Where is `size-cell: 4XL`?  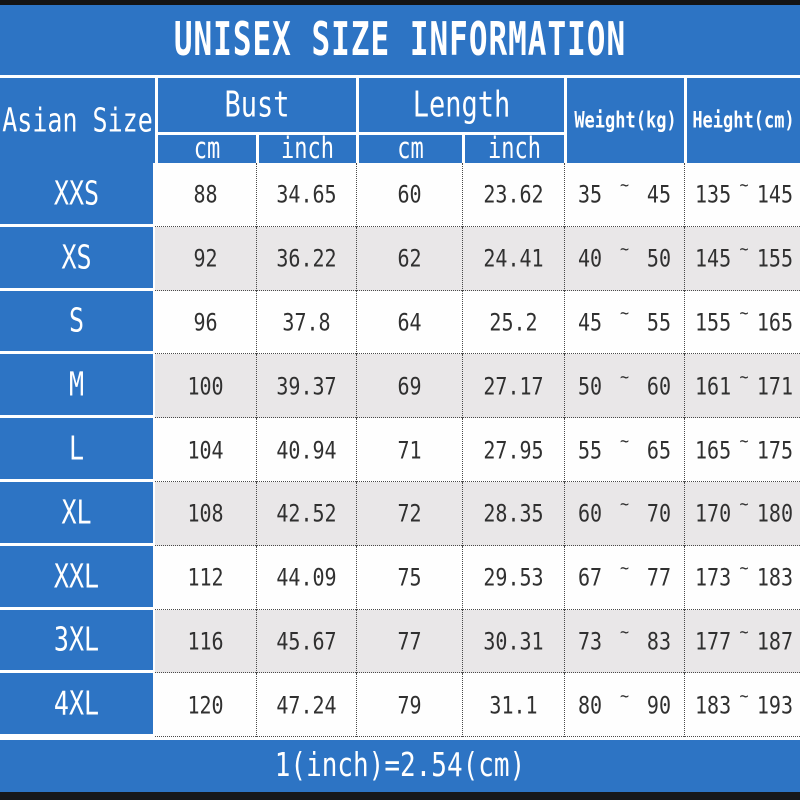
size-cell: 4XL is located at coordinates (77, 705).